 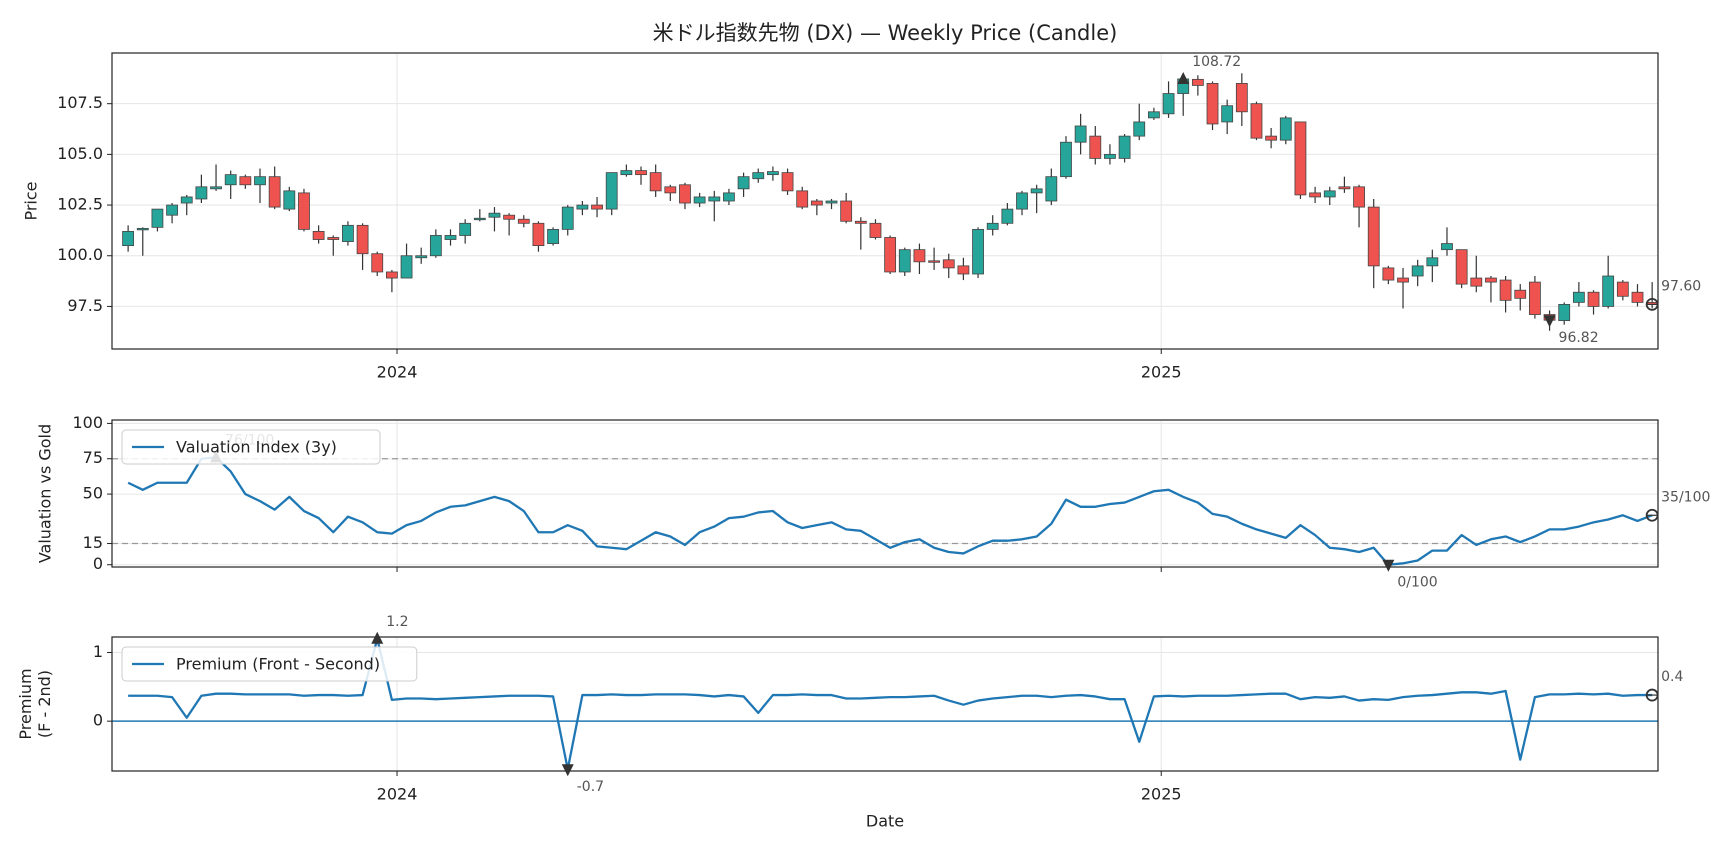 I want to click on y-axis-label: Price, so click(x=31, y=200).